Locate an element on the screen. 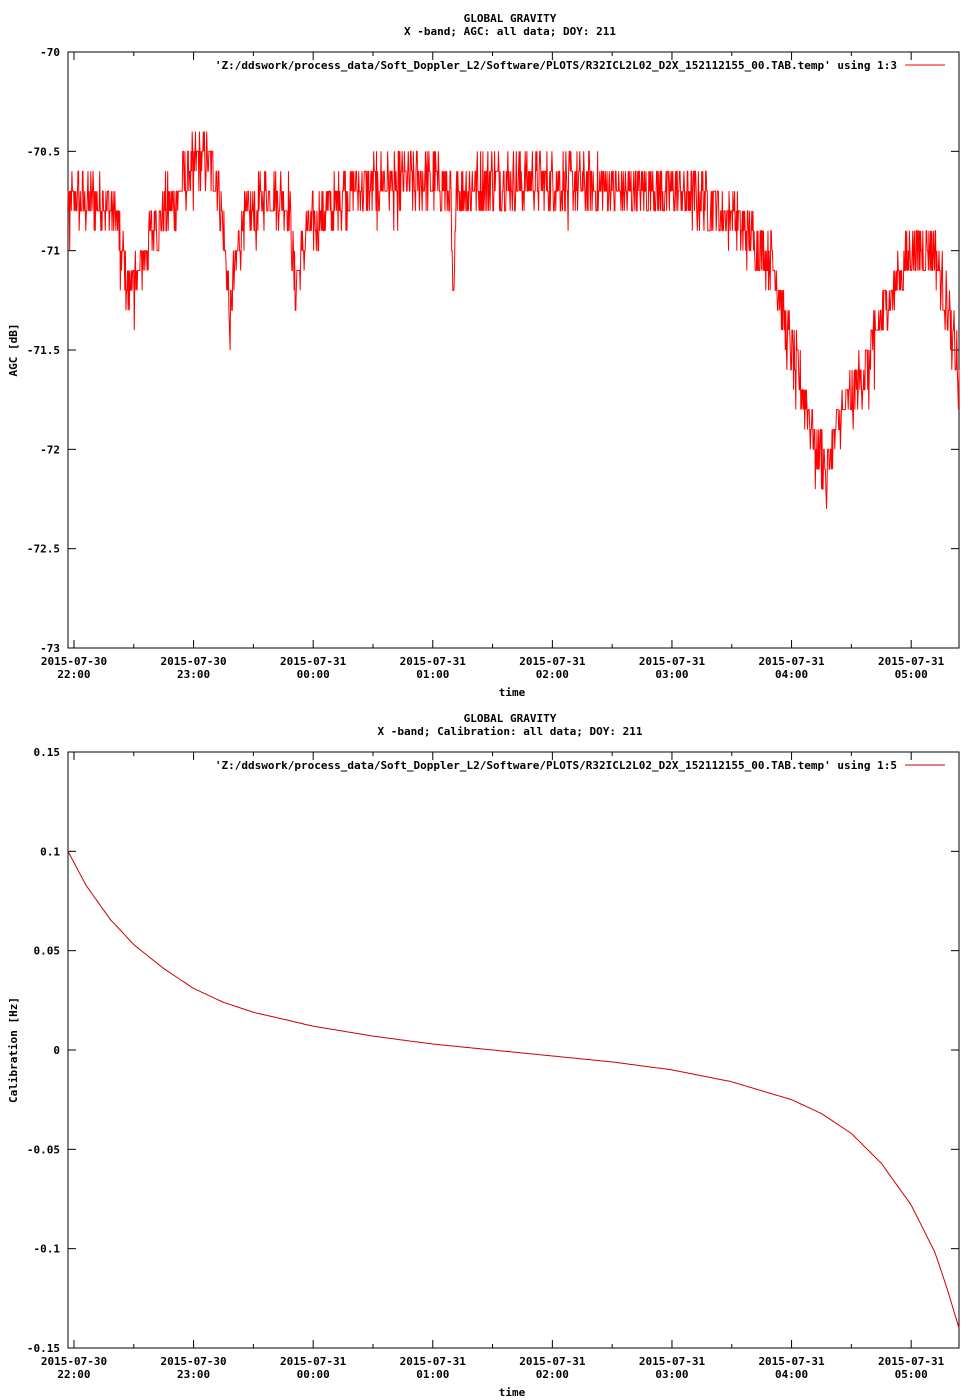 The width and height of the screenshot is (980, 1400). chart-subtitle: X -band; Calibration: all data; DOY: 211 is located at coordinates (510, 731).